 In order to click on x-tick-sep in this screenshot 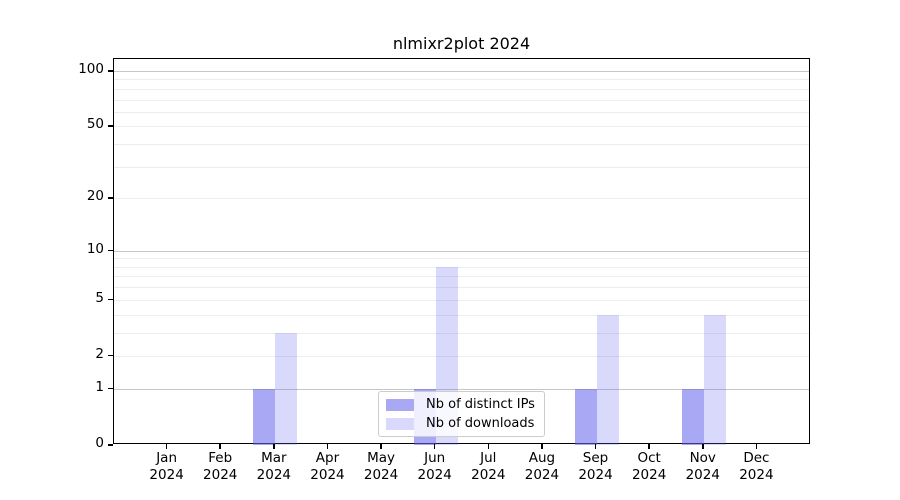, I will do `click(595, 446)`.